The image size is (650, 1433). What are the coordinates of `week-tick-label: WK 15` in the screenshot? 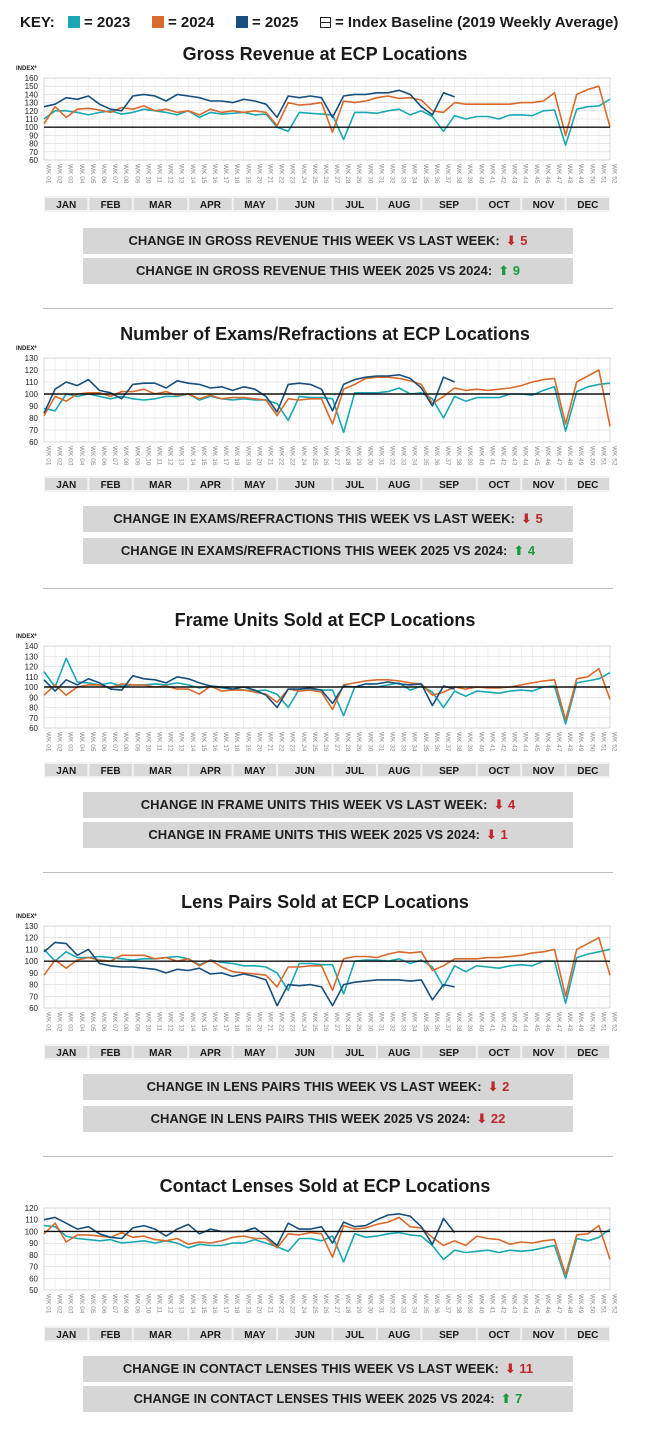 It's located at (203, 456).